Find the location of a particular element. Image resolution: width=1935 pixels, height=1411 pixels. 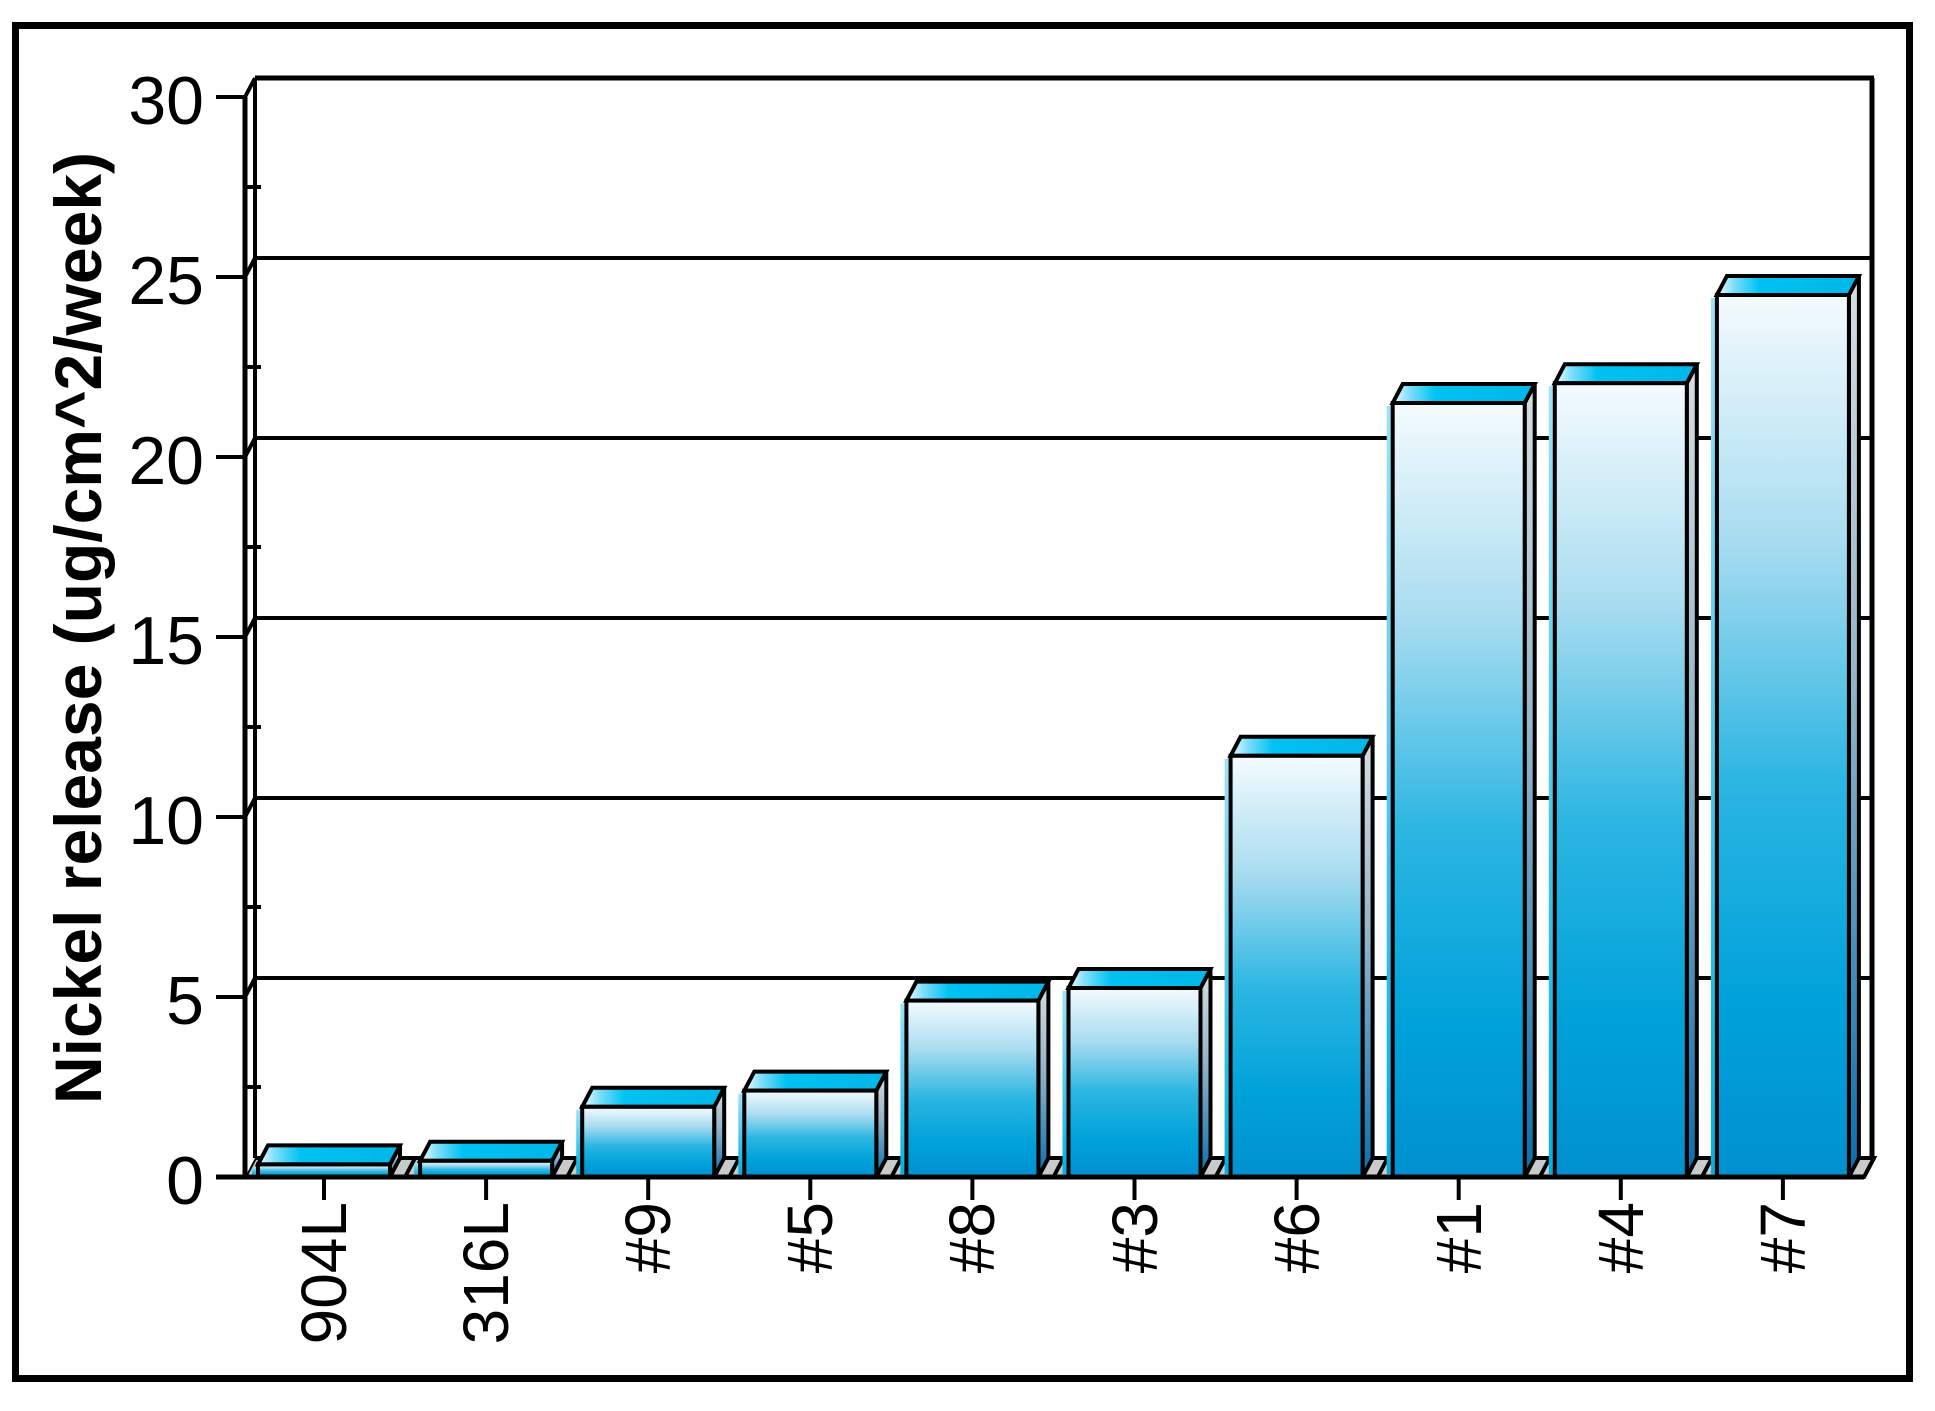

x-category-label: 904L is located at coordinates (324, 1273).